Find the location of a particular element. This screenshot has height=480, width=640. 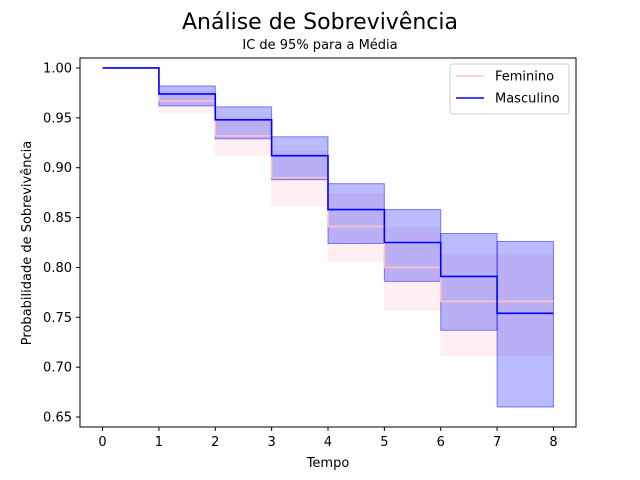

y-tick-label: 1.00 is located at coordinates (57, 68).